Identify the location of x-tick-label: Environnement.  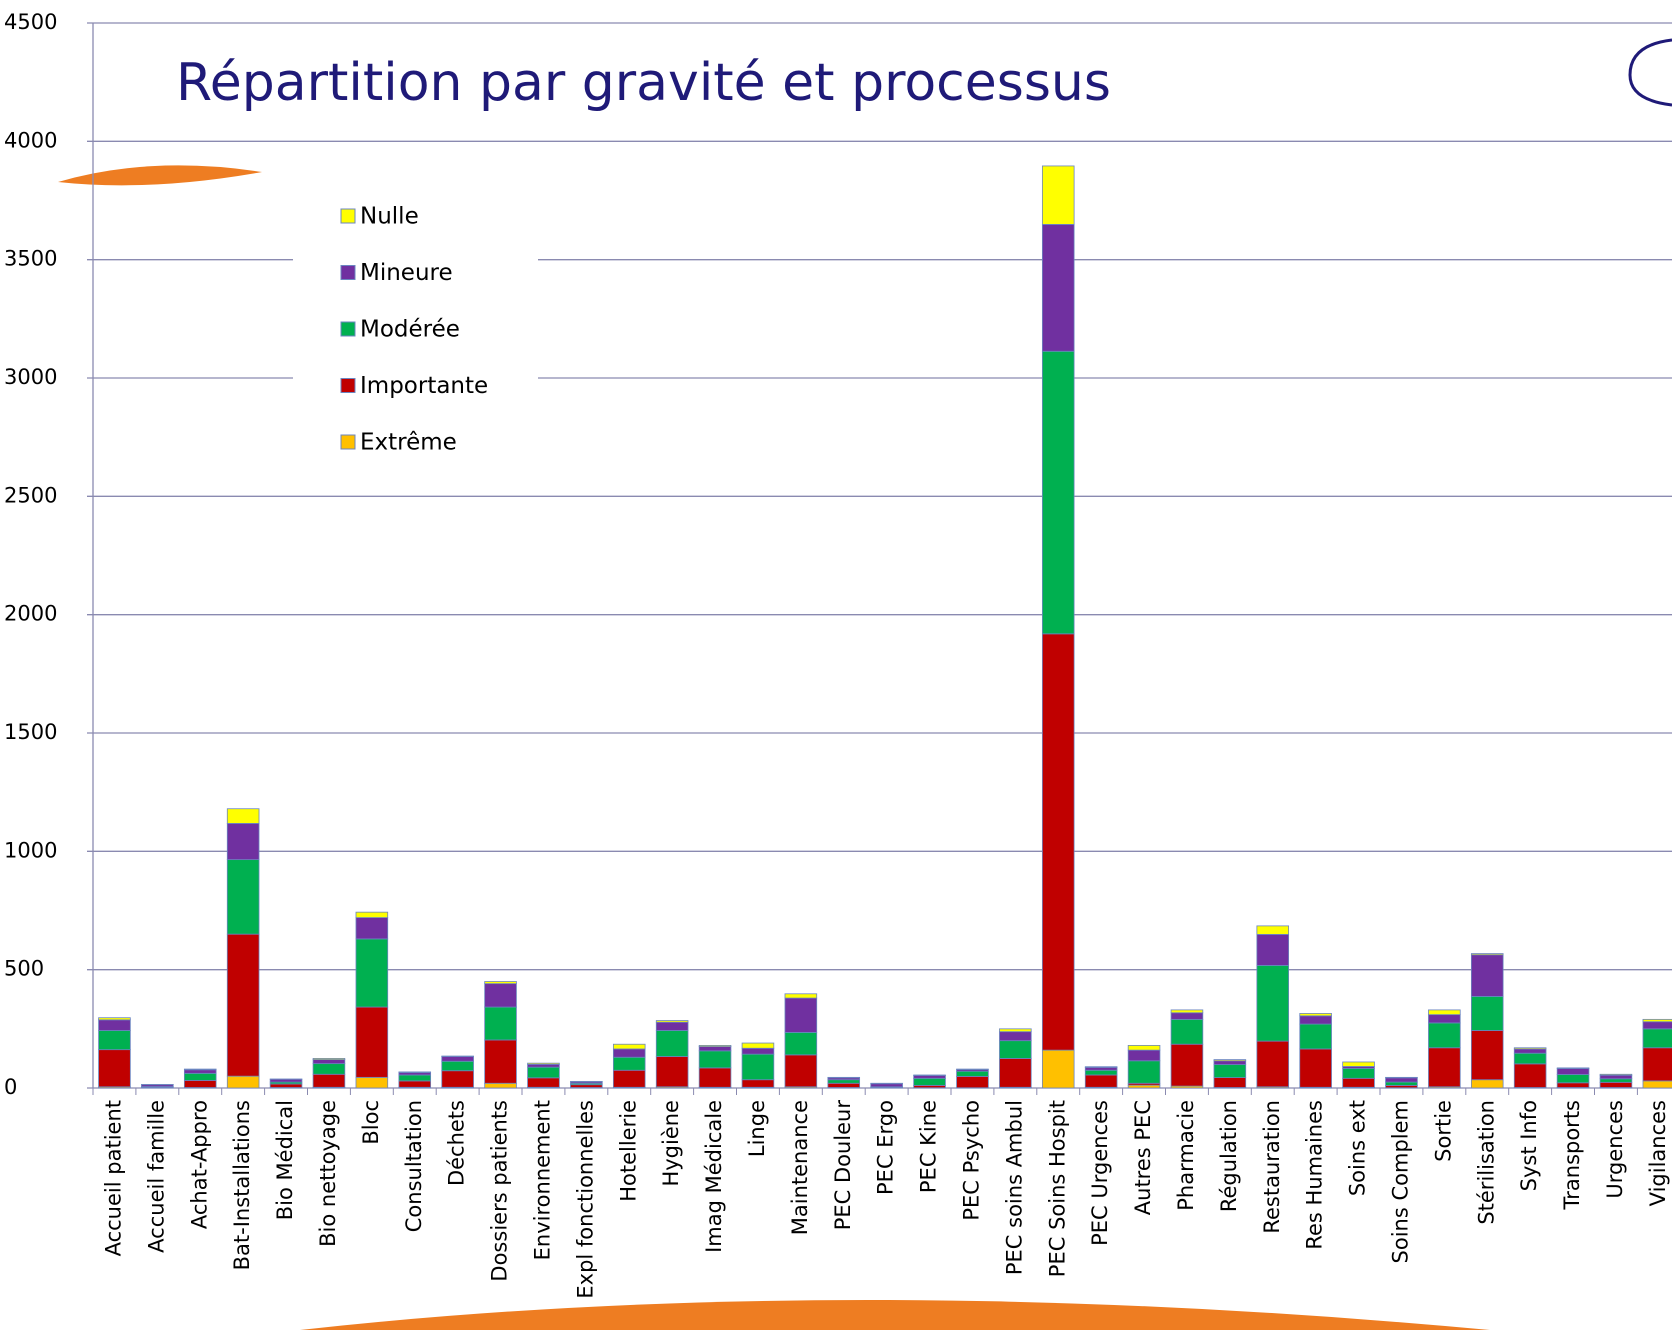
(542, 1180).